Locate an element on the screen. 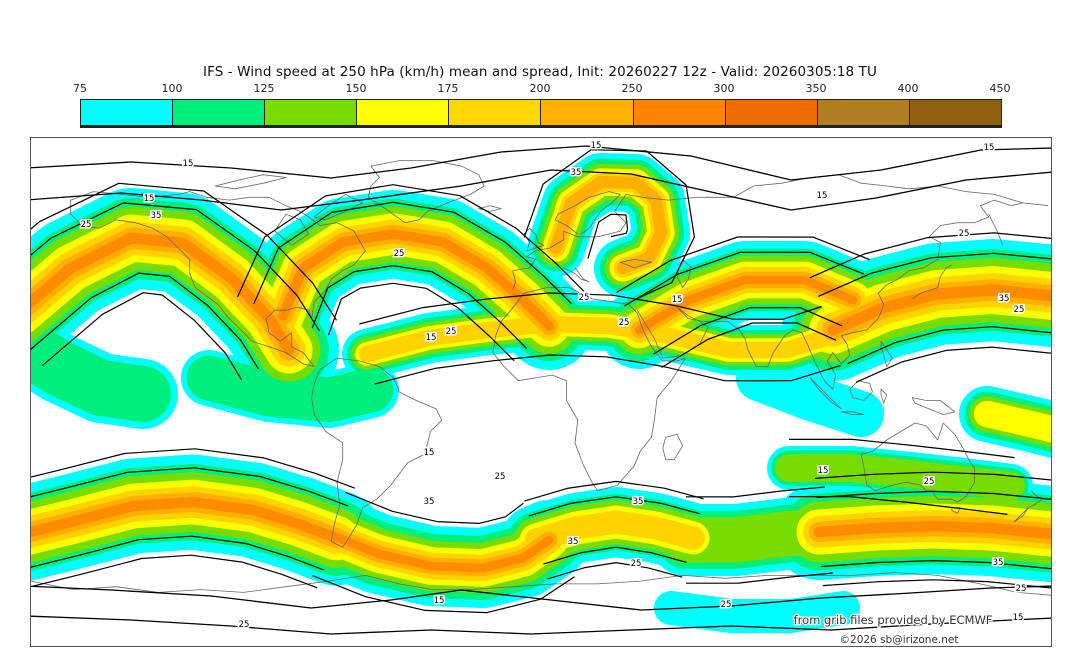  wind-band-sh-jet-south-america is located at coordinates (439, 551).